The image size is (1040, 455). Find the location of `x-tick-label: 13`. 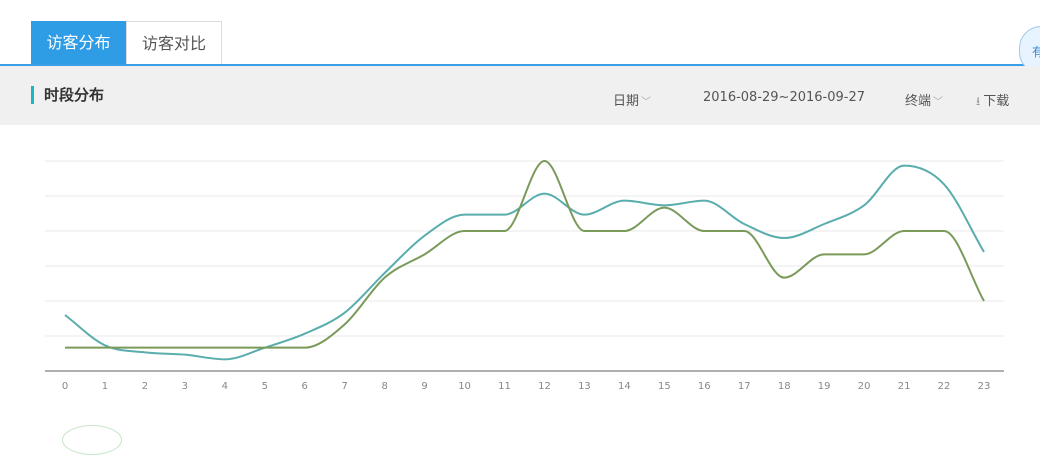

x-tick-label: 13 is located at coordinates (584, 386).